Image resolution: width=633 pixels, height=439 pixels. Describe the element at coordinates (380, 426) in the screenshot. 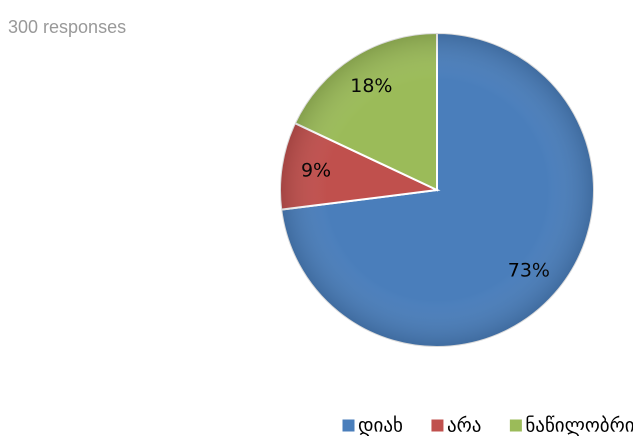

I see `legend-label: დიახ` at that location.